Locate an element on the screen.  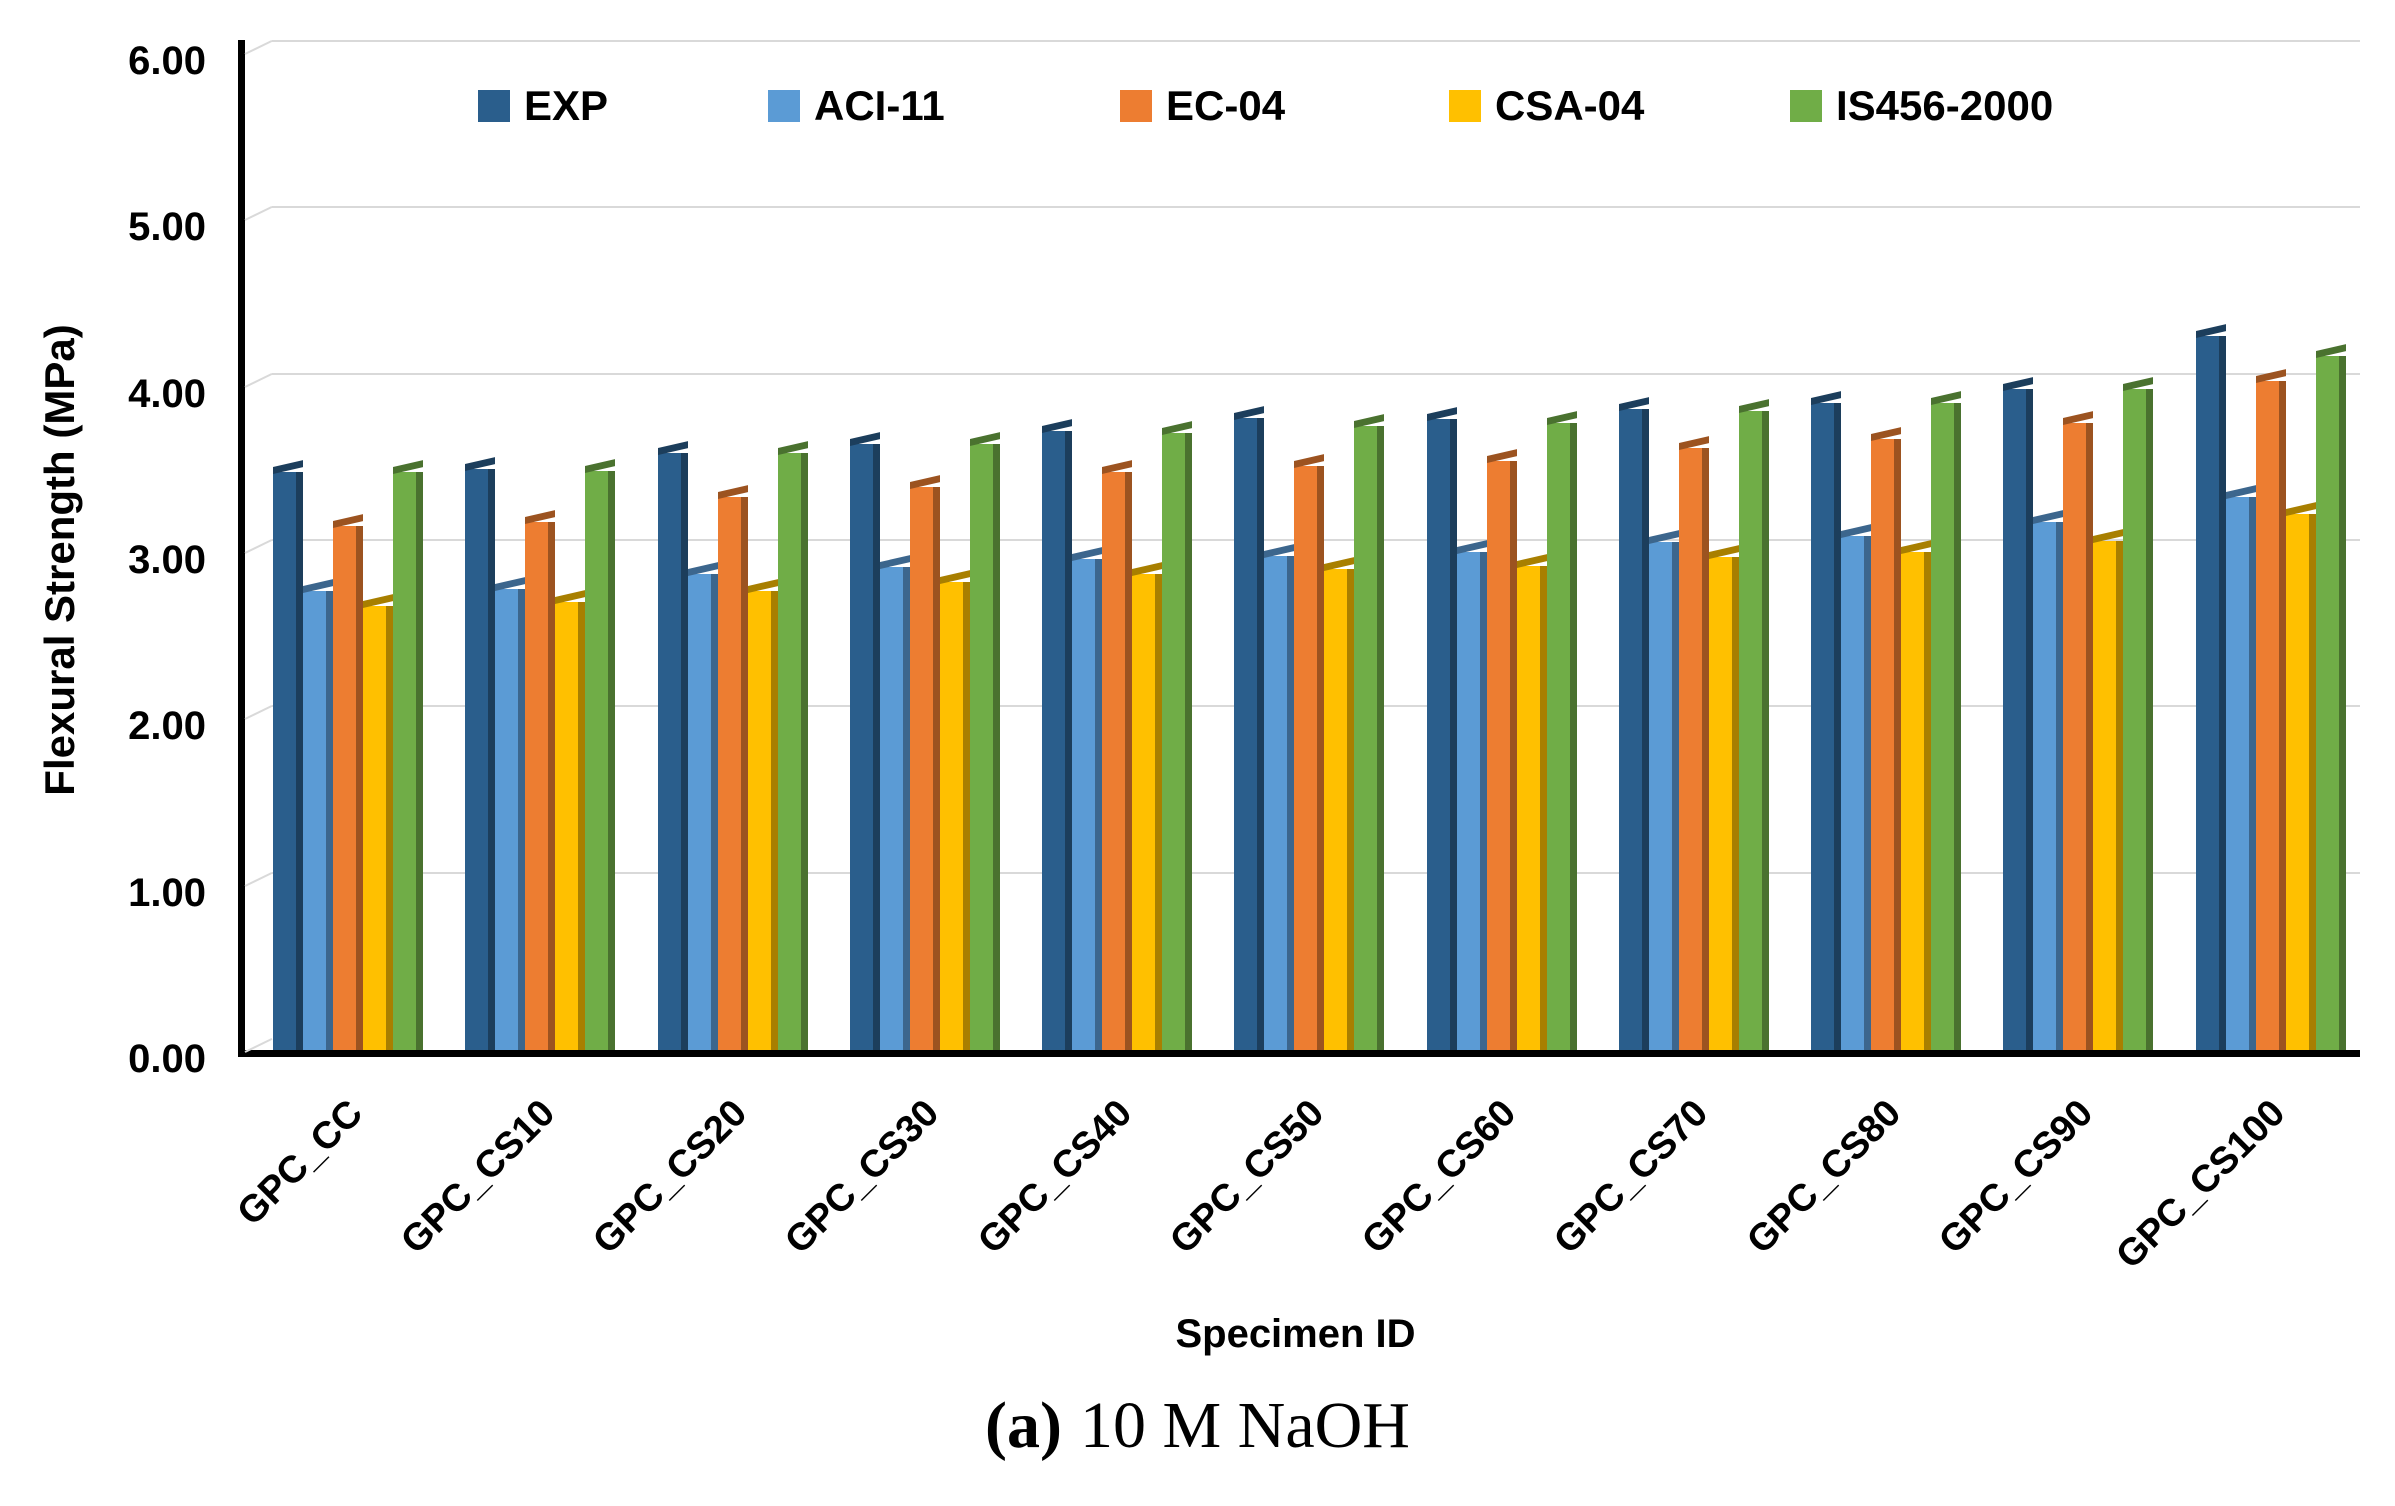
bar-EXP-GPC_CS20 is located at coordinates (672, 745).